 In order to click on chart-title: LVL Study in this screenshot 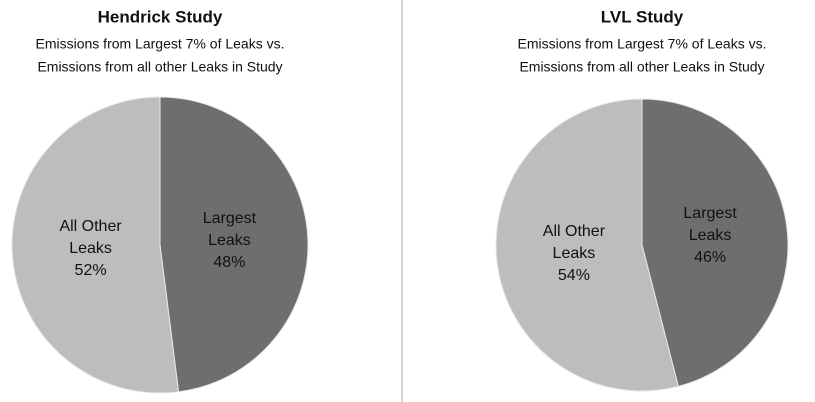, I will do `click(642, 16)`.